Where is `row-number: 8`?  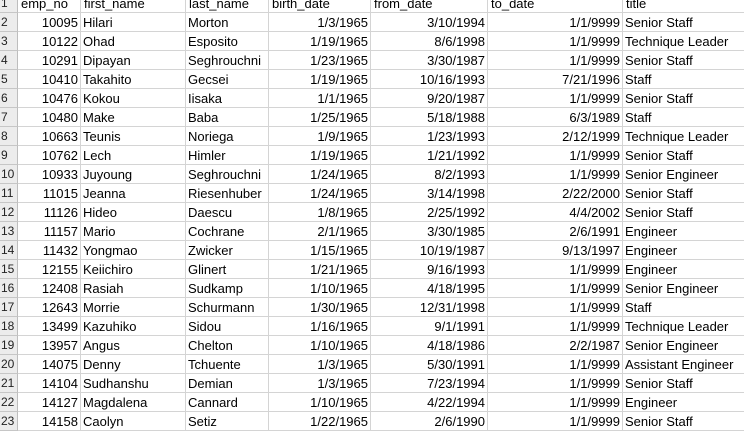 row-number: 8 is located at coordinates (9, 136).